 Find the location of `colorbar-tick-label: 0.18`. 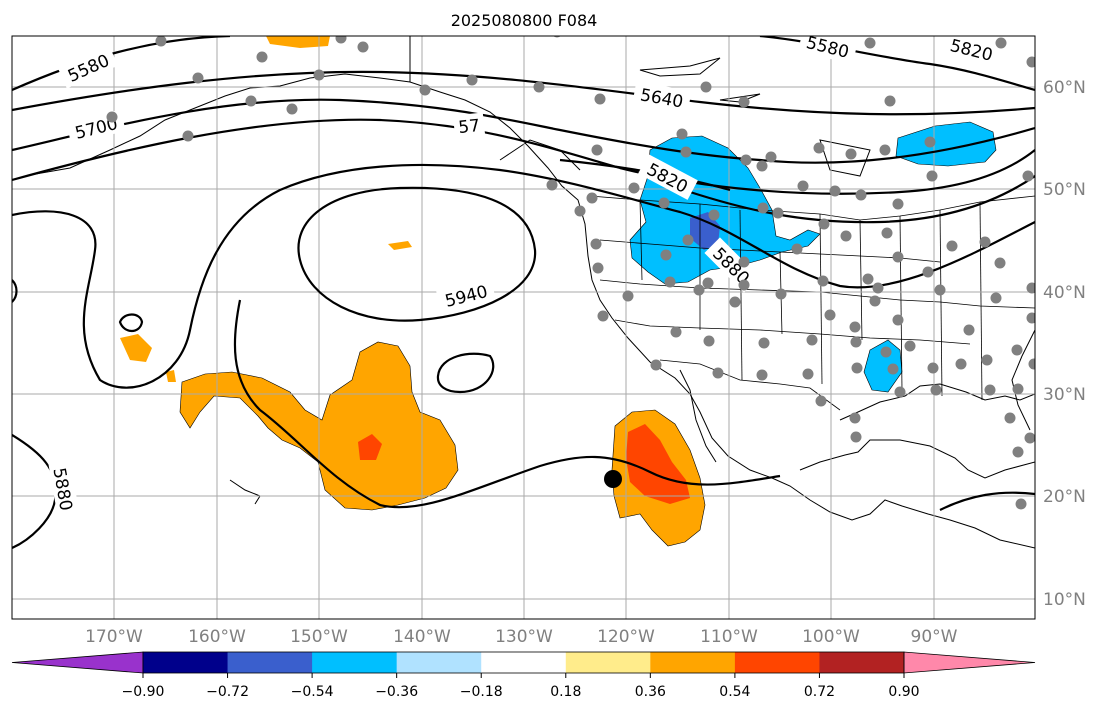

colorbar-tick-label: 0.18 is located at coordinates (565, 692).